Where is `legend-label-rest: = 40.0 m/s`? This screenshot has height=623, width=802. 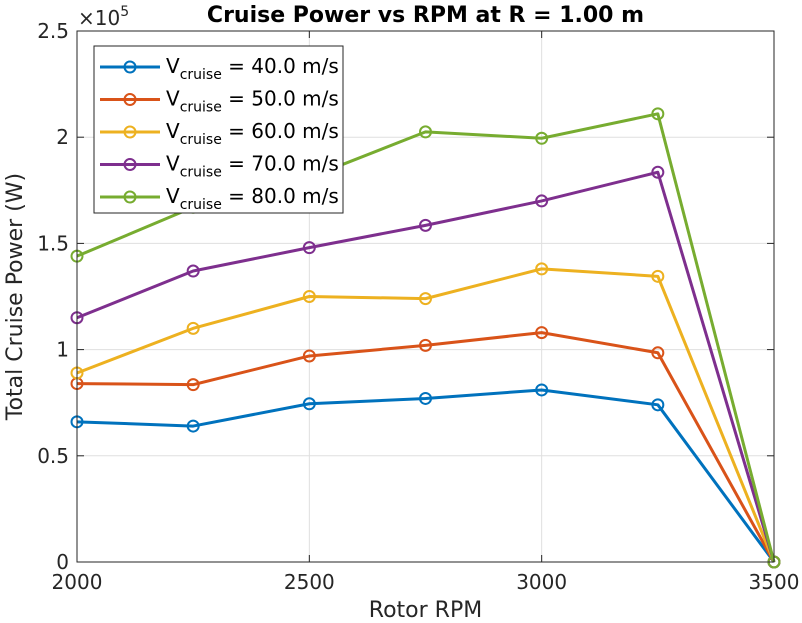 legend-label-rest: = 40.0 m/s is located at coordinates (280, 66).